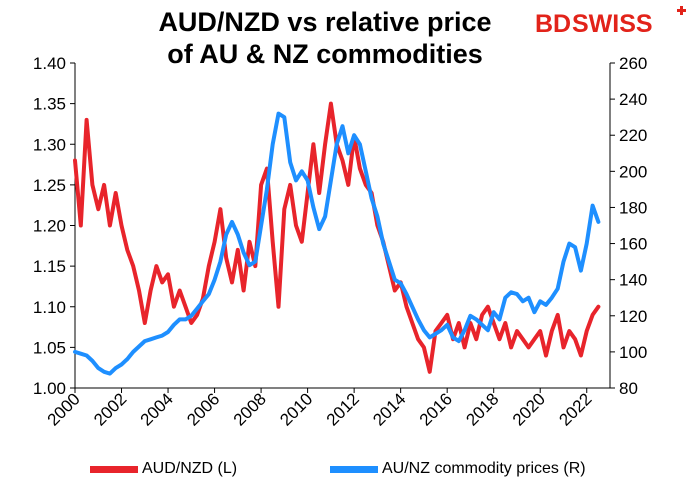  What do you see at coordinates (633, 316) in the screenshot?
I see `y-right-tick-label: 120` at bounding box center [633, 316].